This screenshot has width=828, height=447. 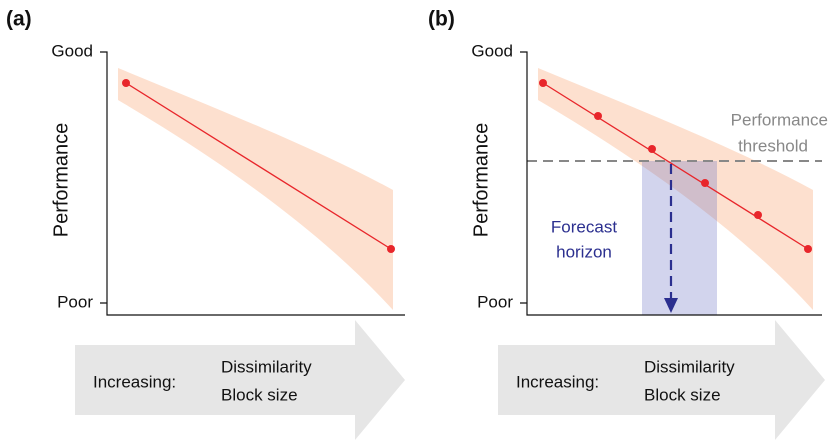 I want to click on points, so click(x=675, y=166).